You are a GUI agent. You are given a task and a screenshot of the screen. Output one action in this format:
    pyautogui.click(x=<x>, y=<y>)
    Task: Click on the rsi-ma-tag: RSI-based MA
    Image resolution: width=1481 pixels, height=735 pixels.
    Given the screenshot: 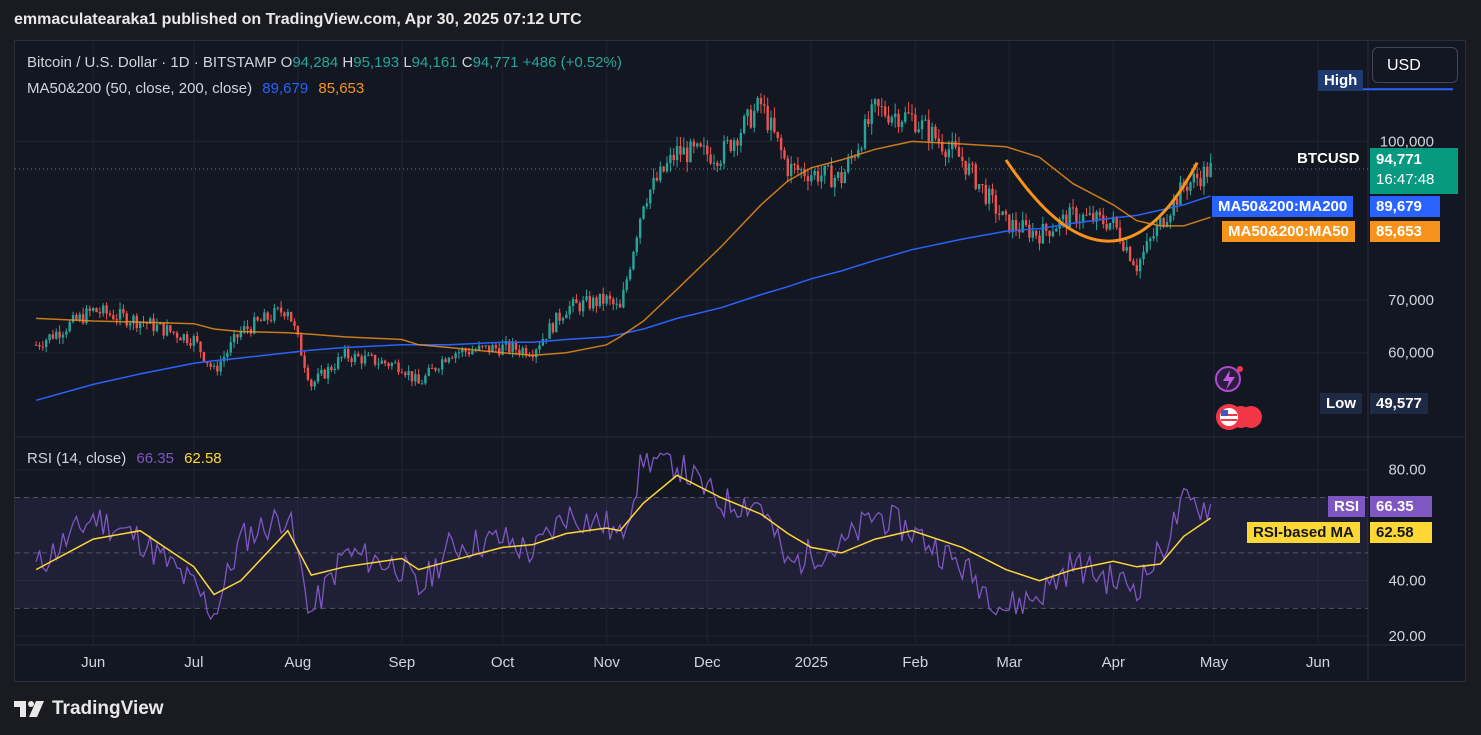 What is the action you would take?
    pyautogui.click(x=1303, y=532)
    